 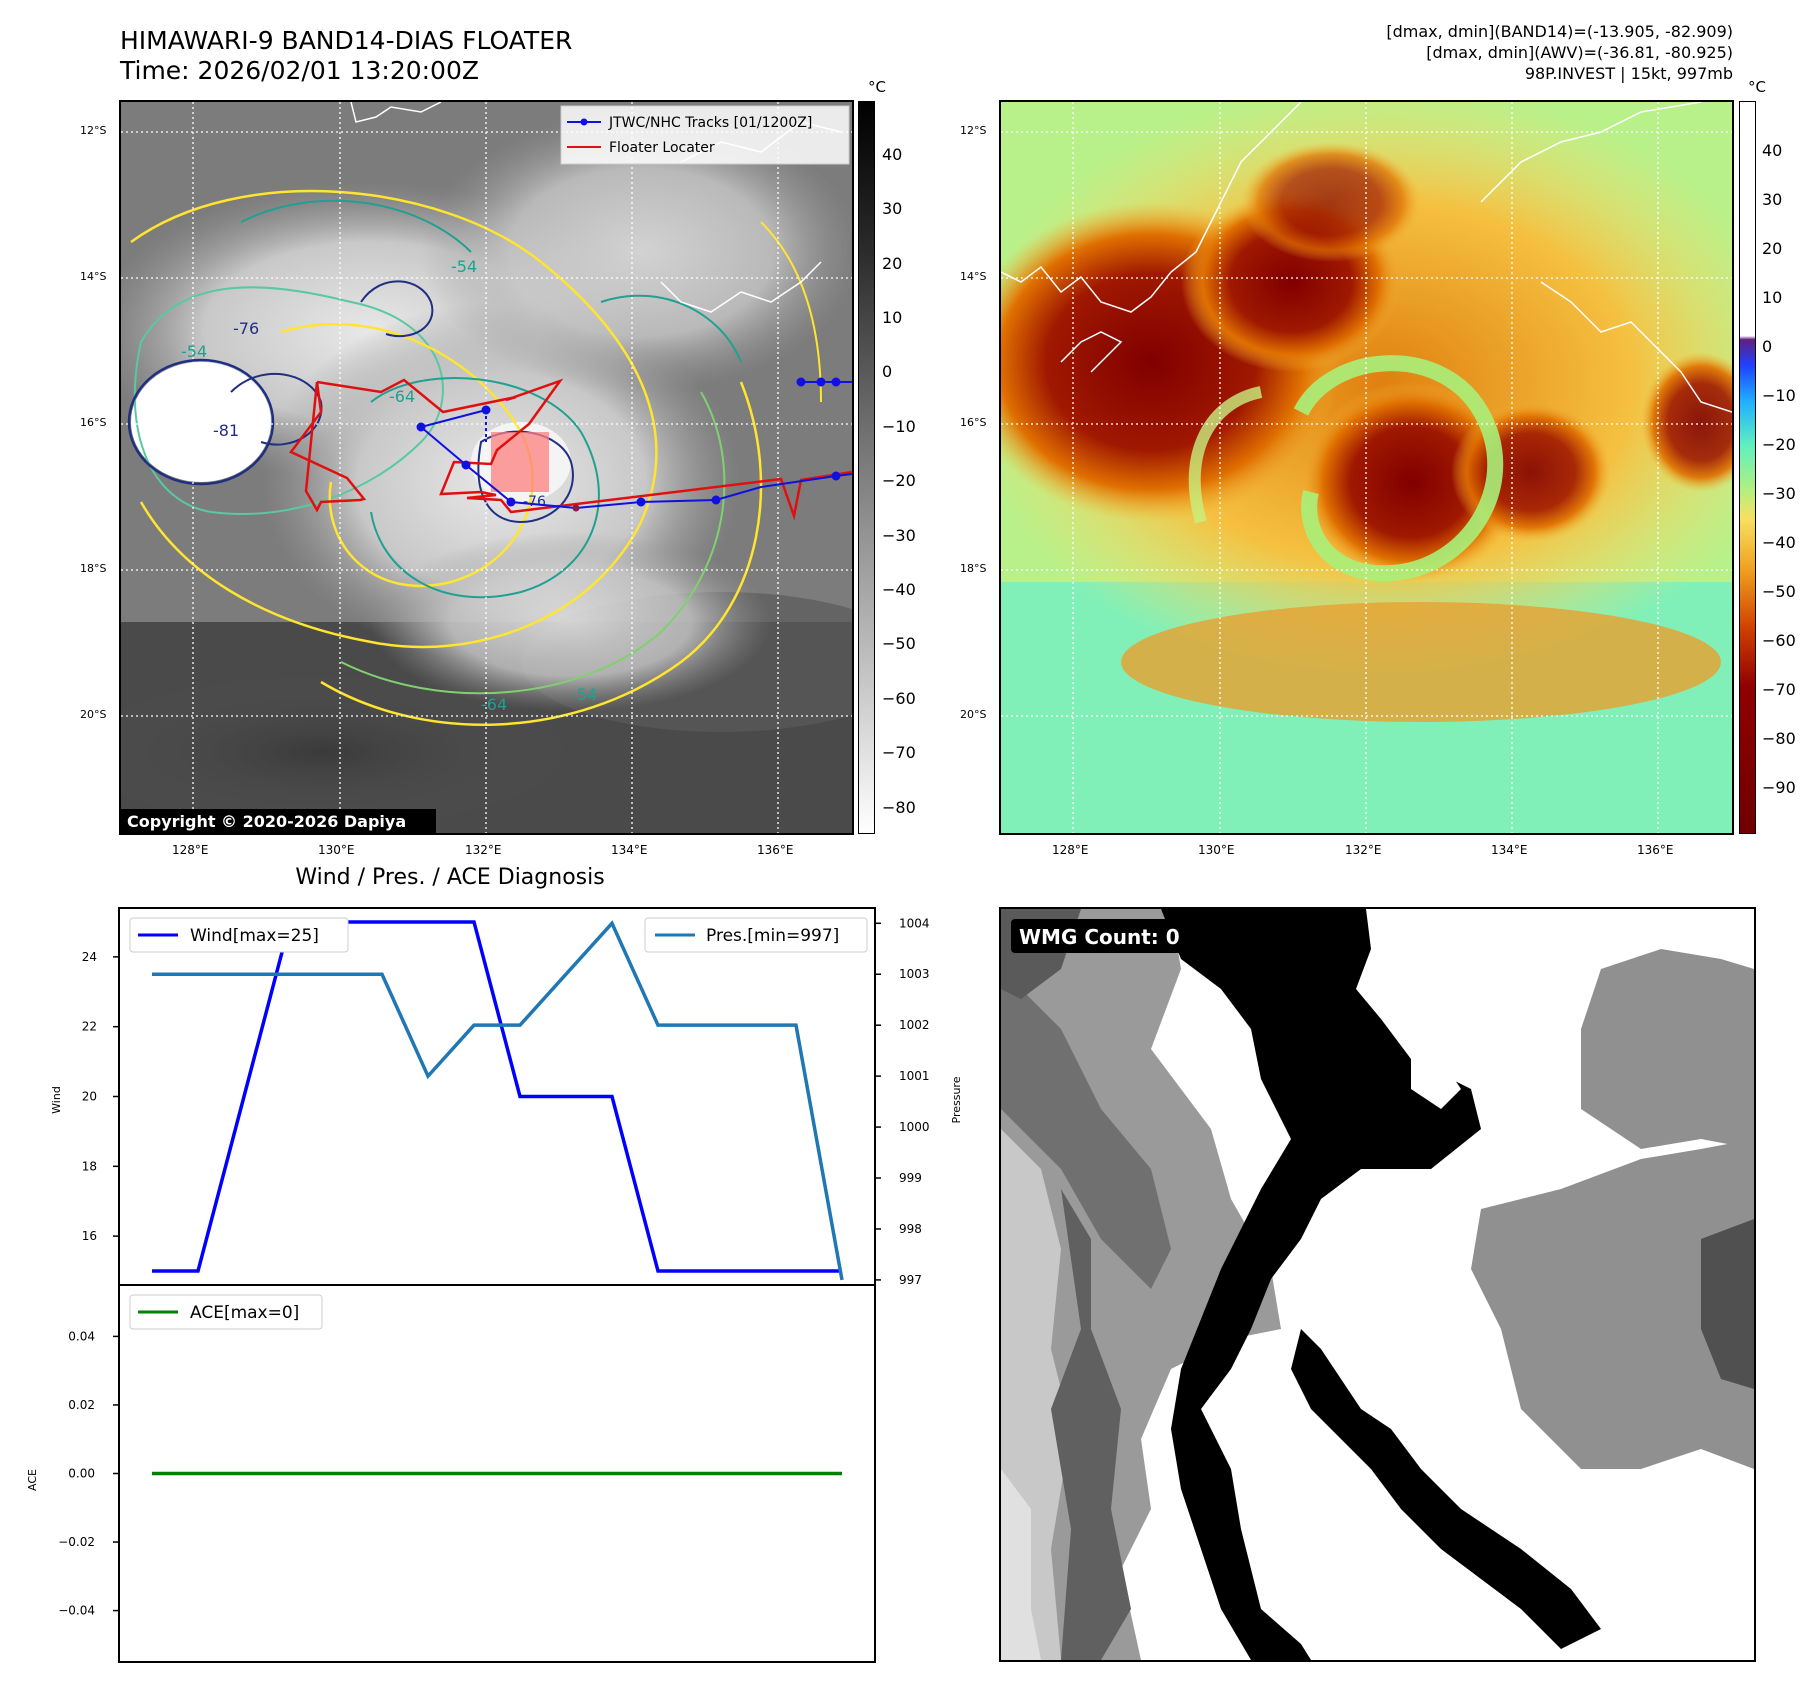 I want to click on pres-legend-label: Pres.[min=997], so click(x=772, y=936).